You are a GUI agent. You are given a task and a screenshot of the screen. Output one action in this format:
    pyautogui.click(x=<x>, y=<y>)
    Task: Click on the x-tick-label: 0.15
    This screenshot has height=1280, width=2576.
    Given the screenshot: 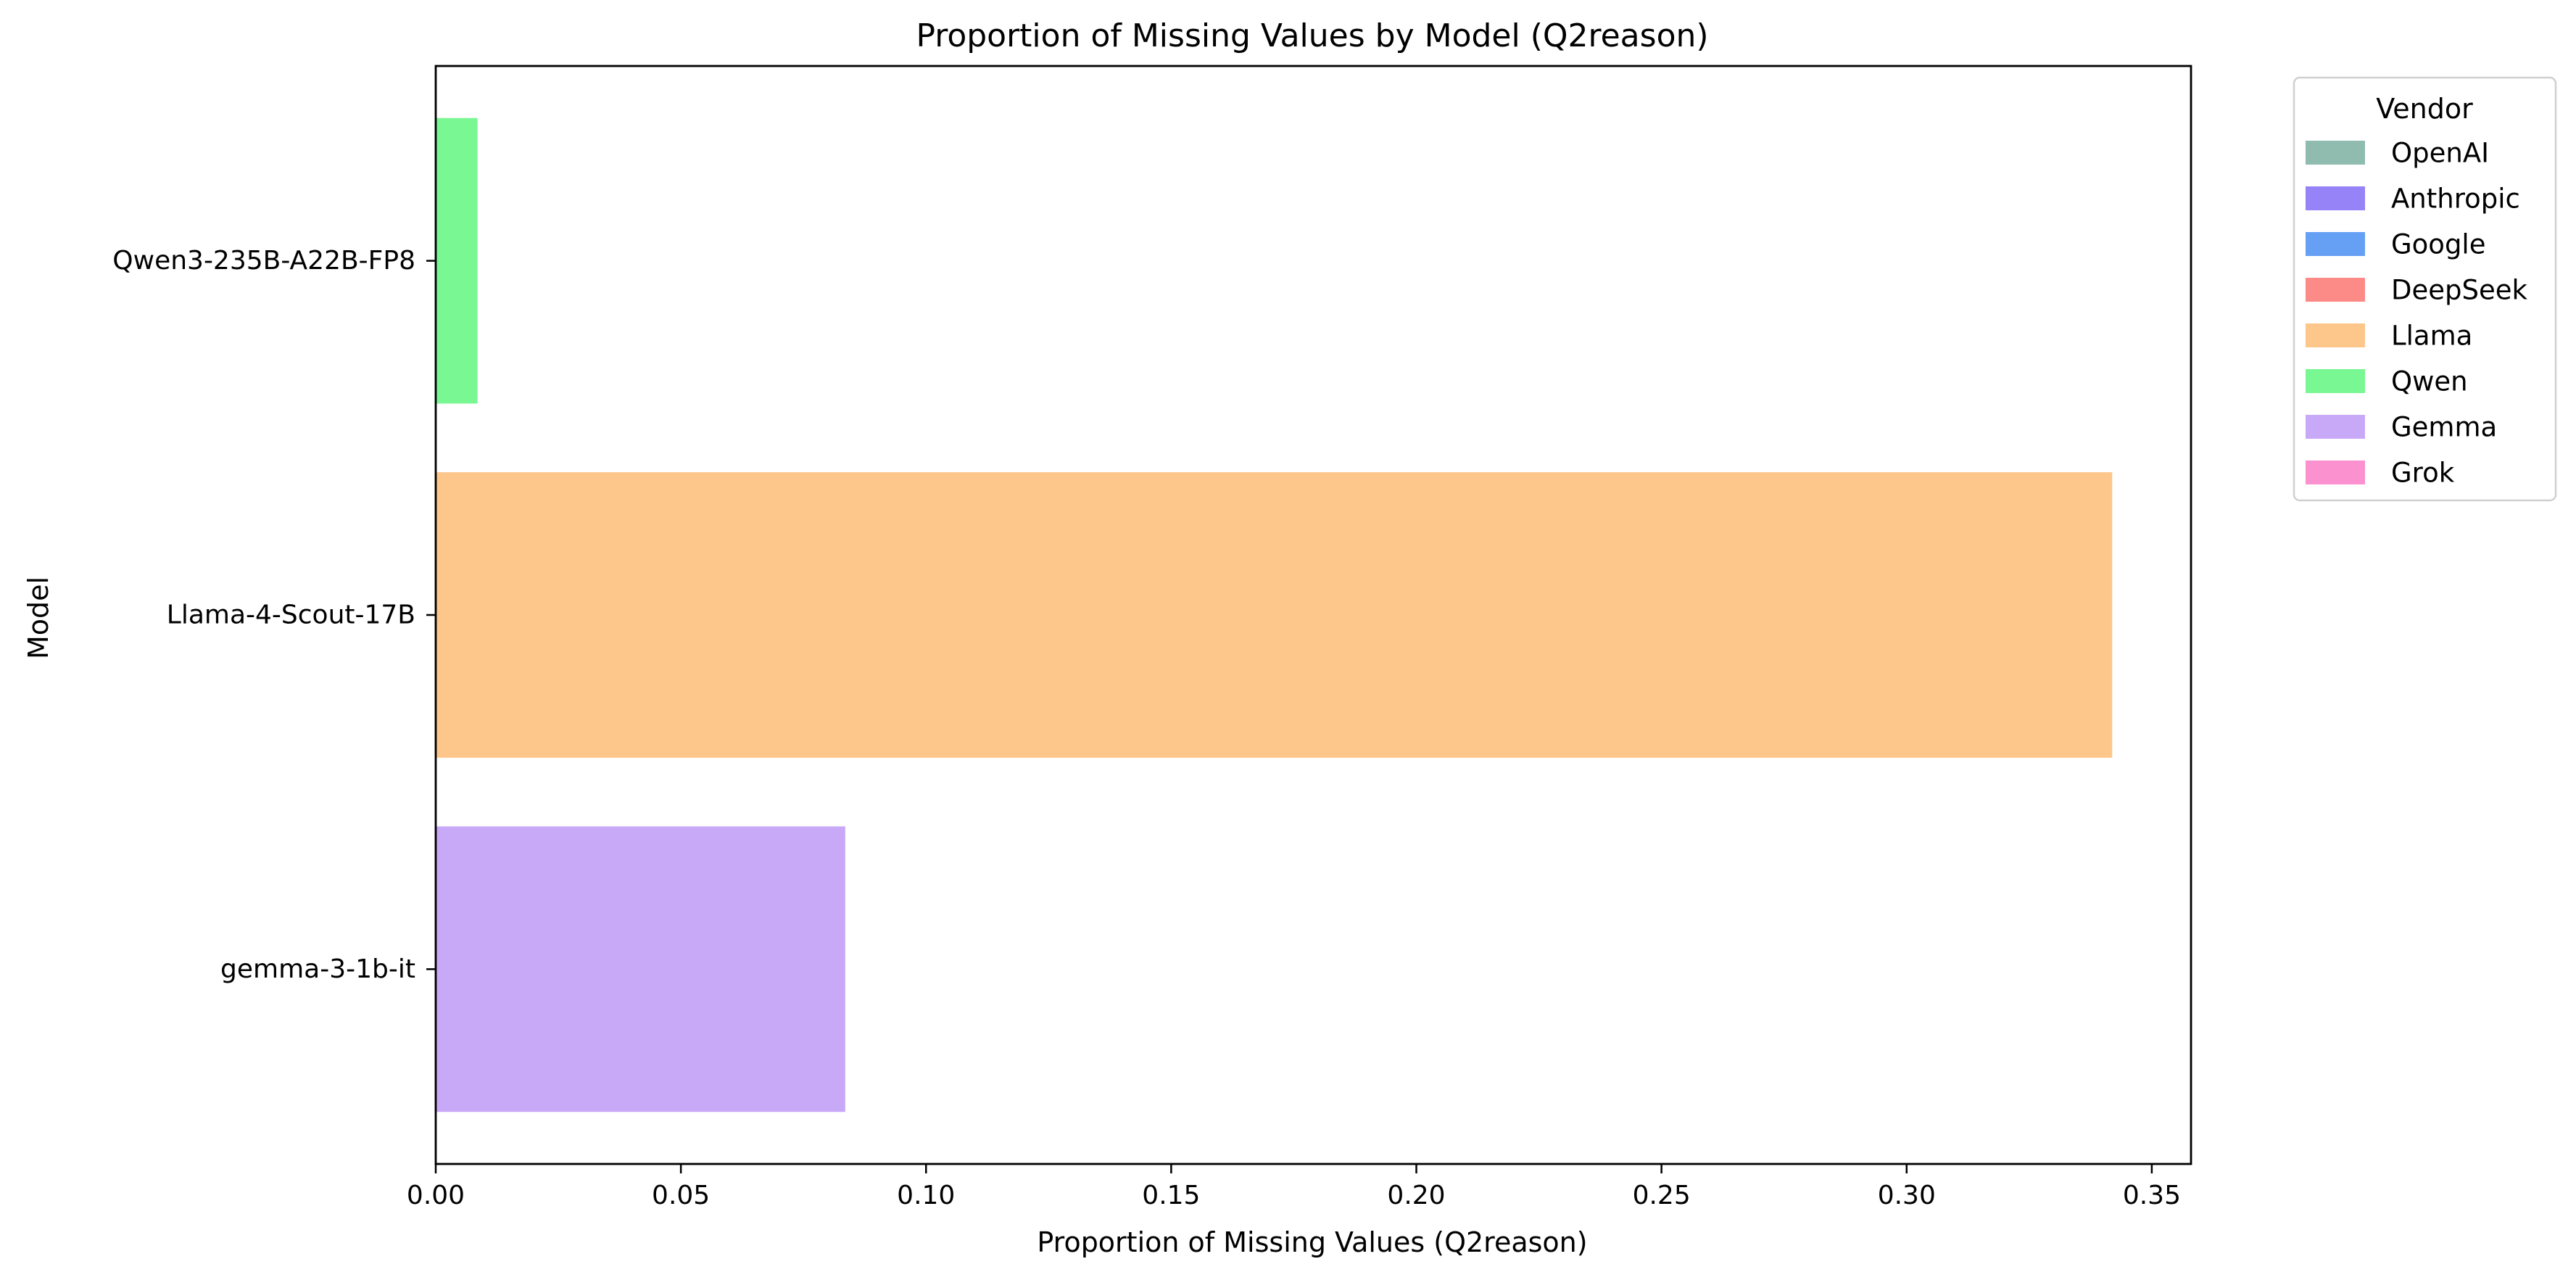 What is the action you would take?
    pyautogui.click(x=1171, y=1195)
    